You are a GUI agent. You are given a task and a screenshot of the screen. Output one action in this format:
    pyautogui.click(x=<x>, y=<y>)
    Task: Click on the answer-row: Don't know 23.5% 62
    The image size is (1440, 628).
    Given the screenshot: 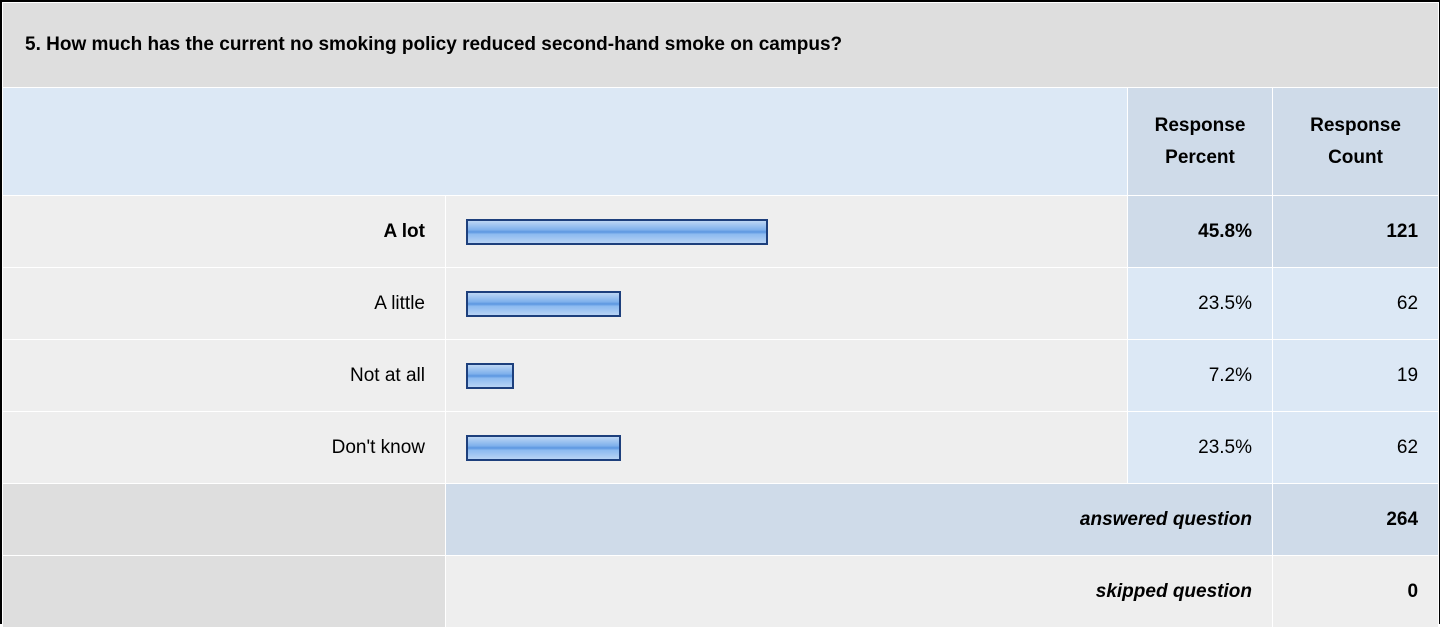 What is the action you would take?
    pyautogui.click(x=721, y=447)
    